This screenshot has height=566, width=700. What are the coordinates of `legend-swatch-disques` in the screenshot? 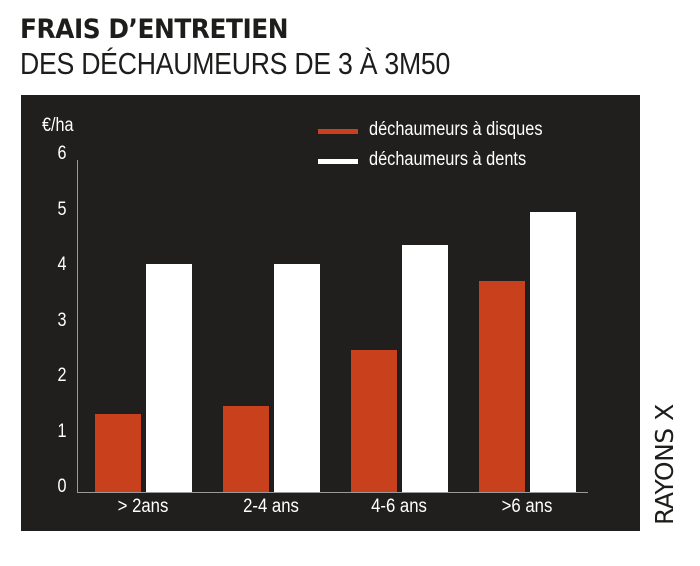 It's located at (338, 131).